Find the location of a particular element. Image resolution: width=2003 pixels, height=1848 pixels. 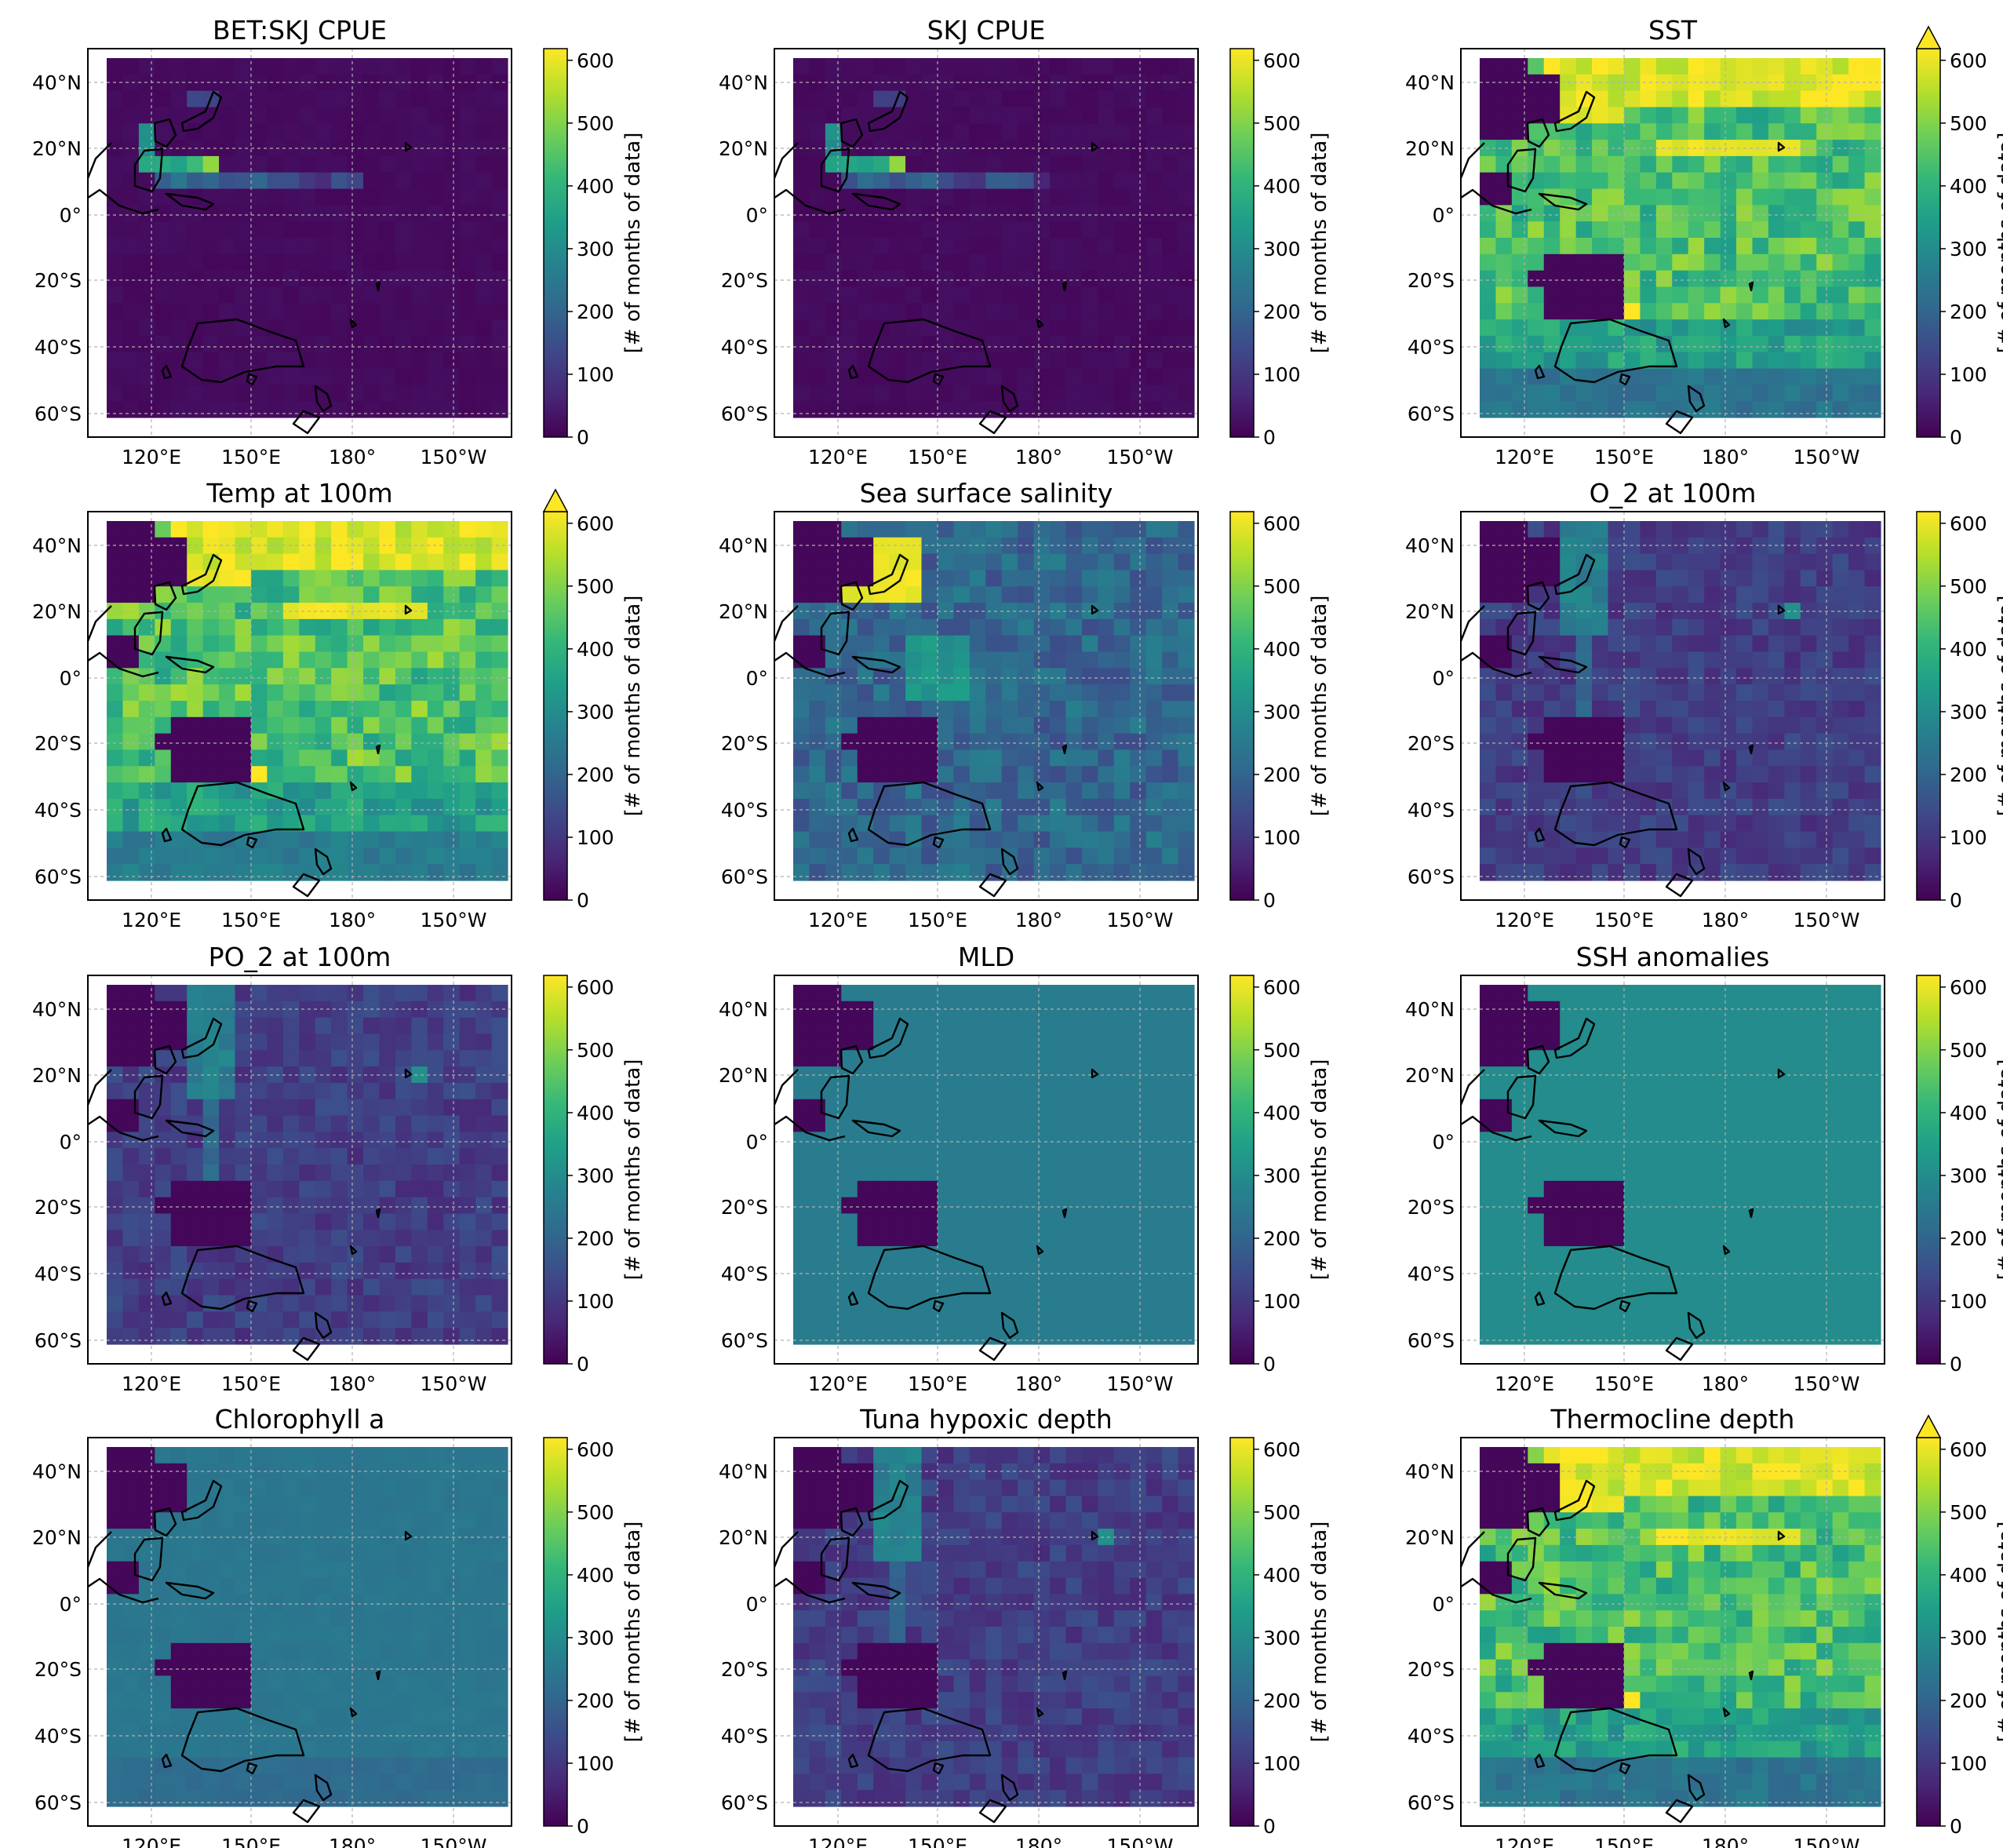

colorbar-tick-label: 600 is located at coordinates (1969, 61).